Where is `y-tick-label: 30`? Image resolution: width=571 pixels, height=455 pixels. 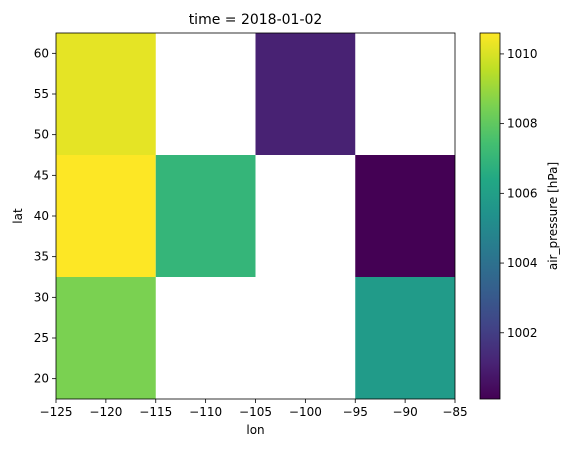 y-tick-label: 30 is located at coordinates (41, 297).